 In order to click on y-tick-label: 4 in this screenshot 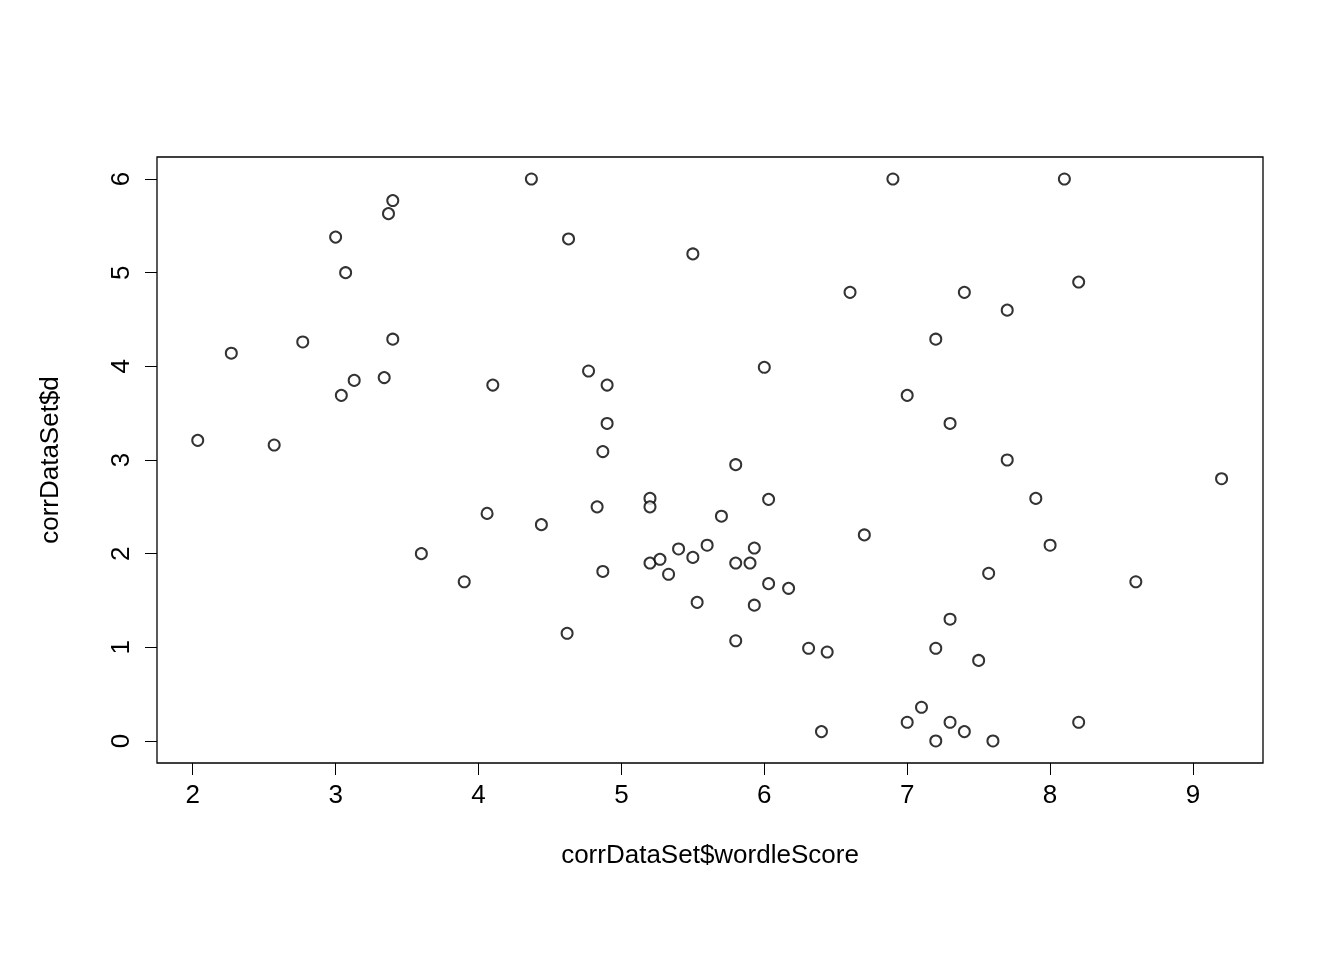, I will do `click(120, 366)`.